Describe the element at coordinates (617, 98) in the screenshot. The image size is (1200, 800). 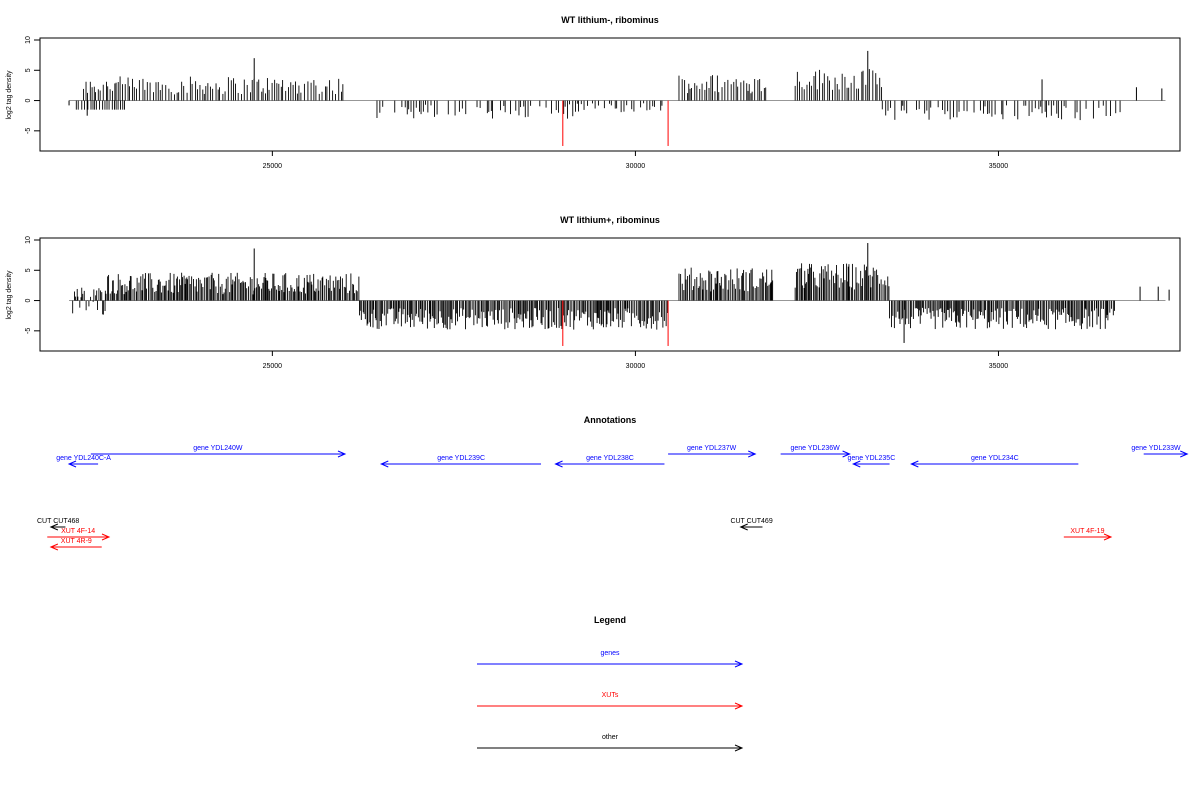
I see `panel-1-bars` at that location.